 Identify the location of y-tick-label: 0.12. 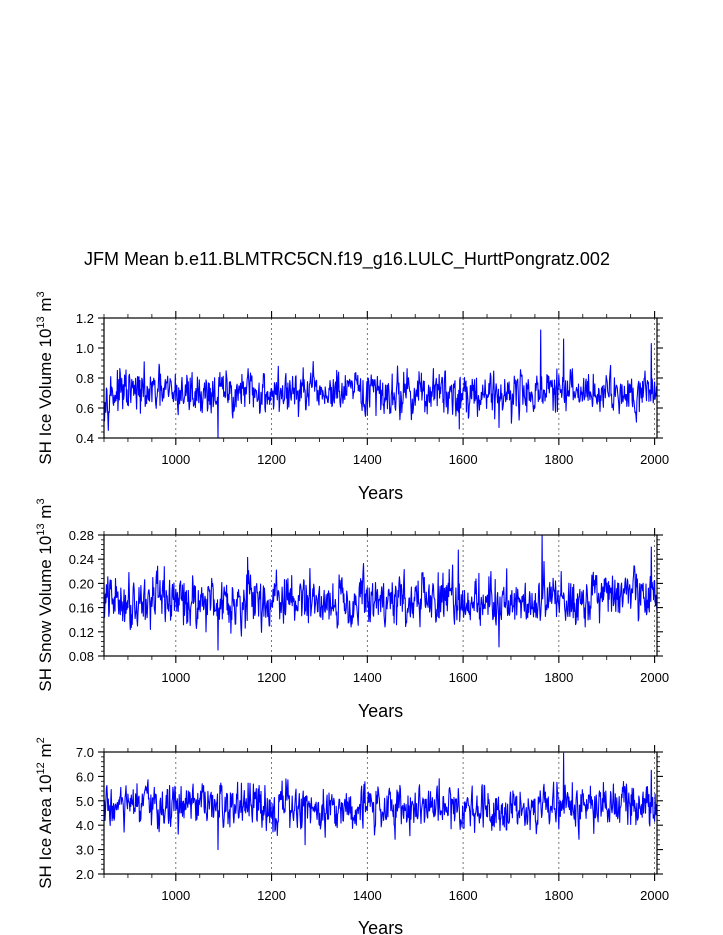
(81, 632).